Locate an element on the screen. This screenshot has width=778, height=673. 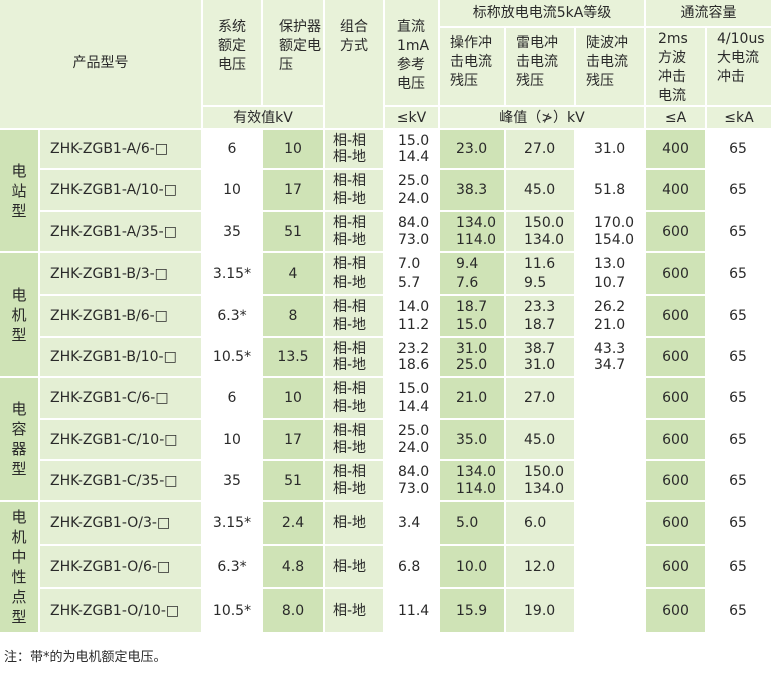
dc-value-phase-ground: 73.0 is located at coordinates (414, 240).